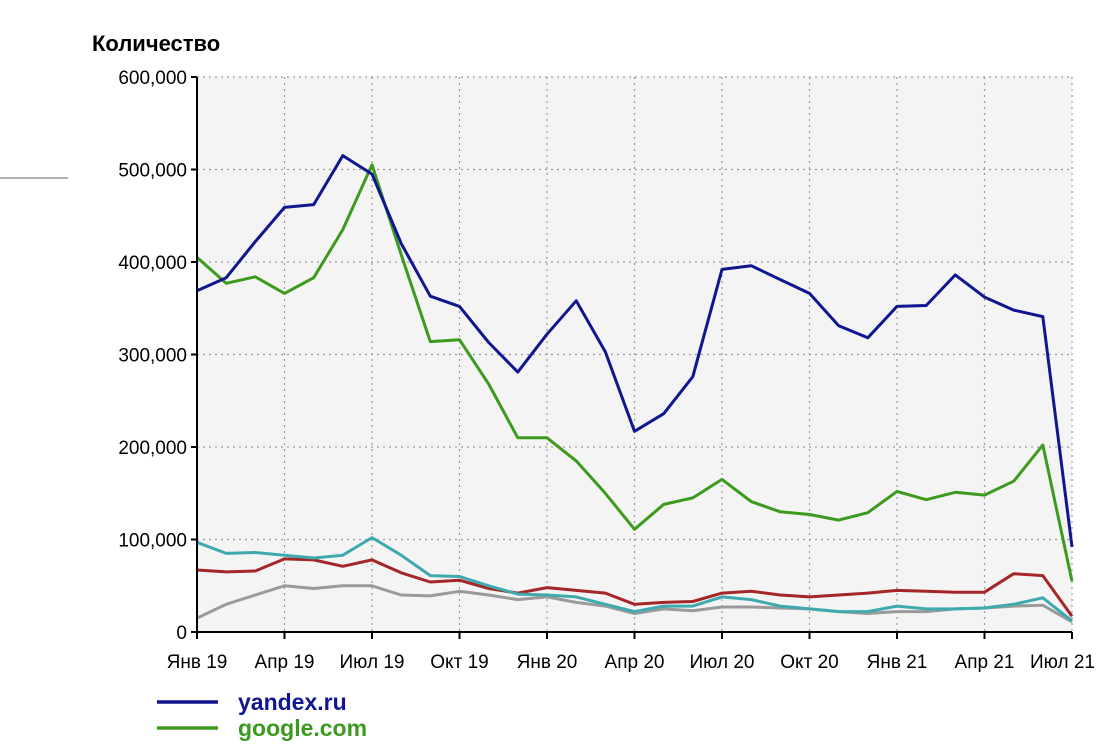 This screenshot has height=744, width=1102. I want to click on y-tick-label: 500,000, so click(152, 171).